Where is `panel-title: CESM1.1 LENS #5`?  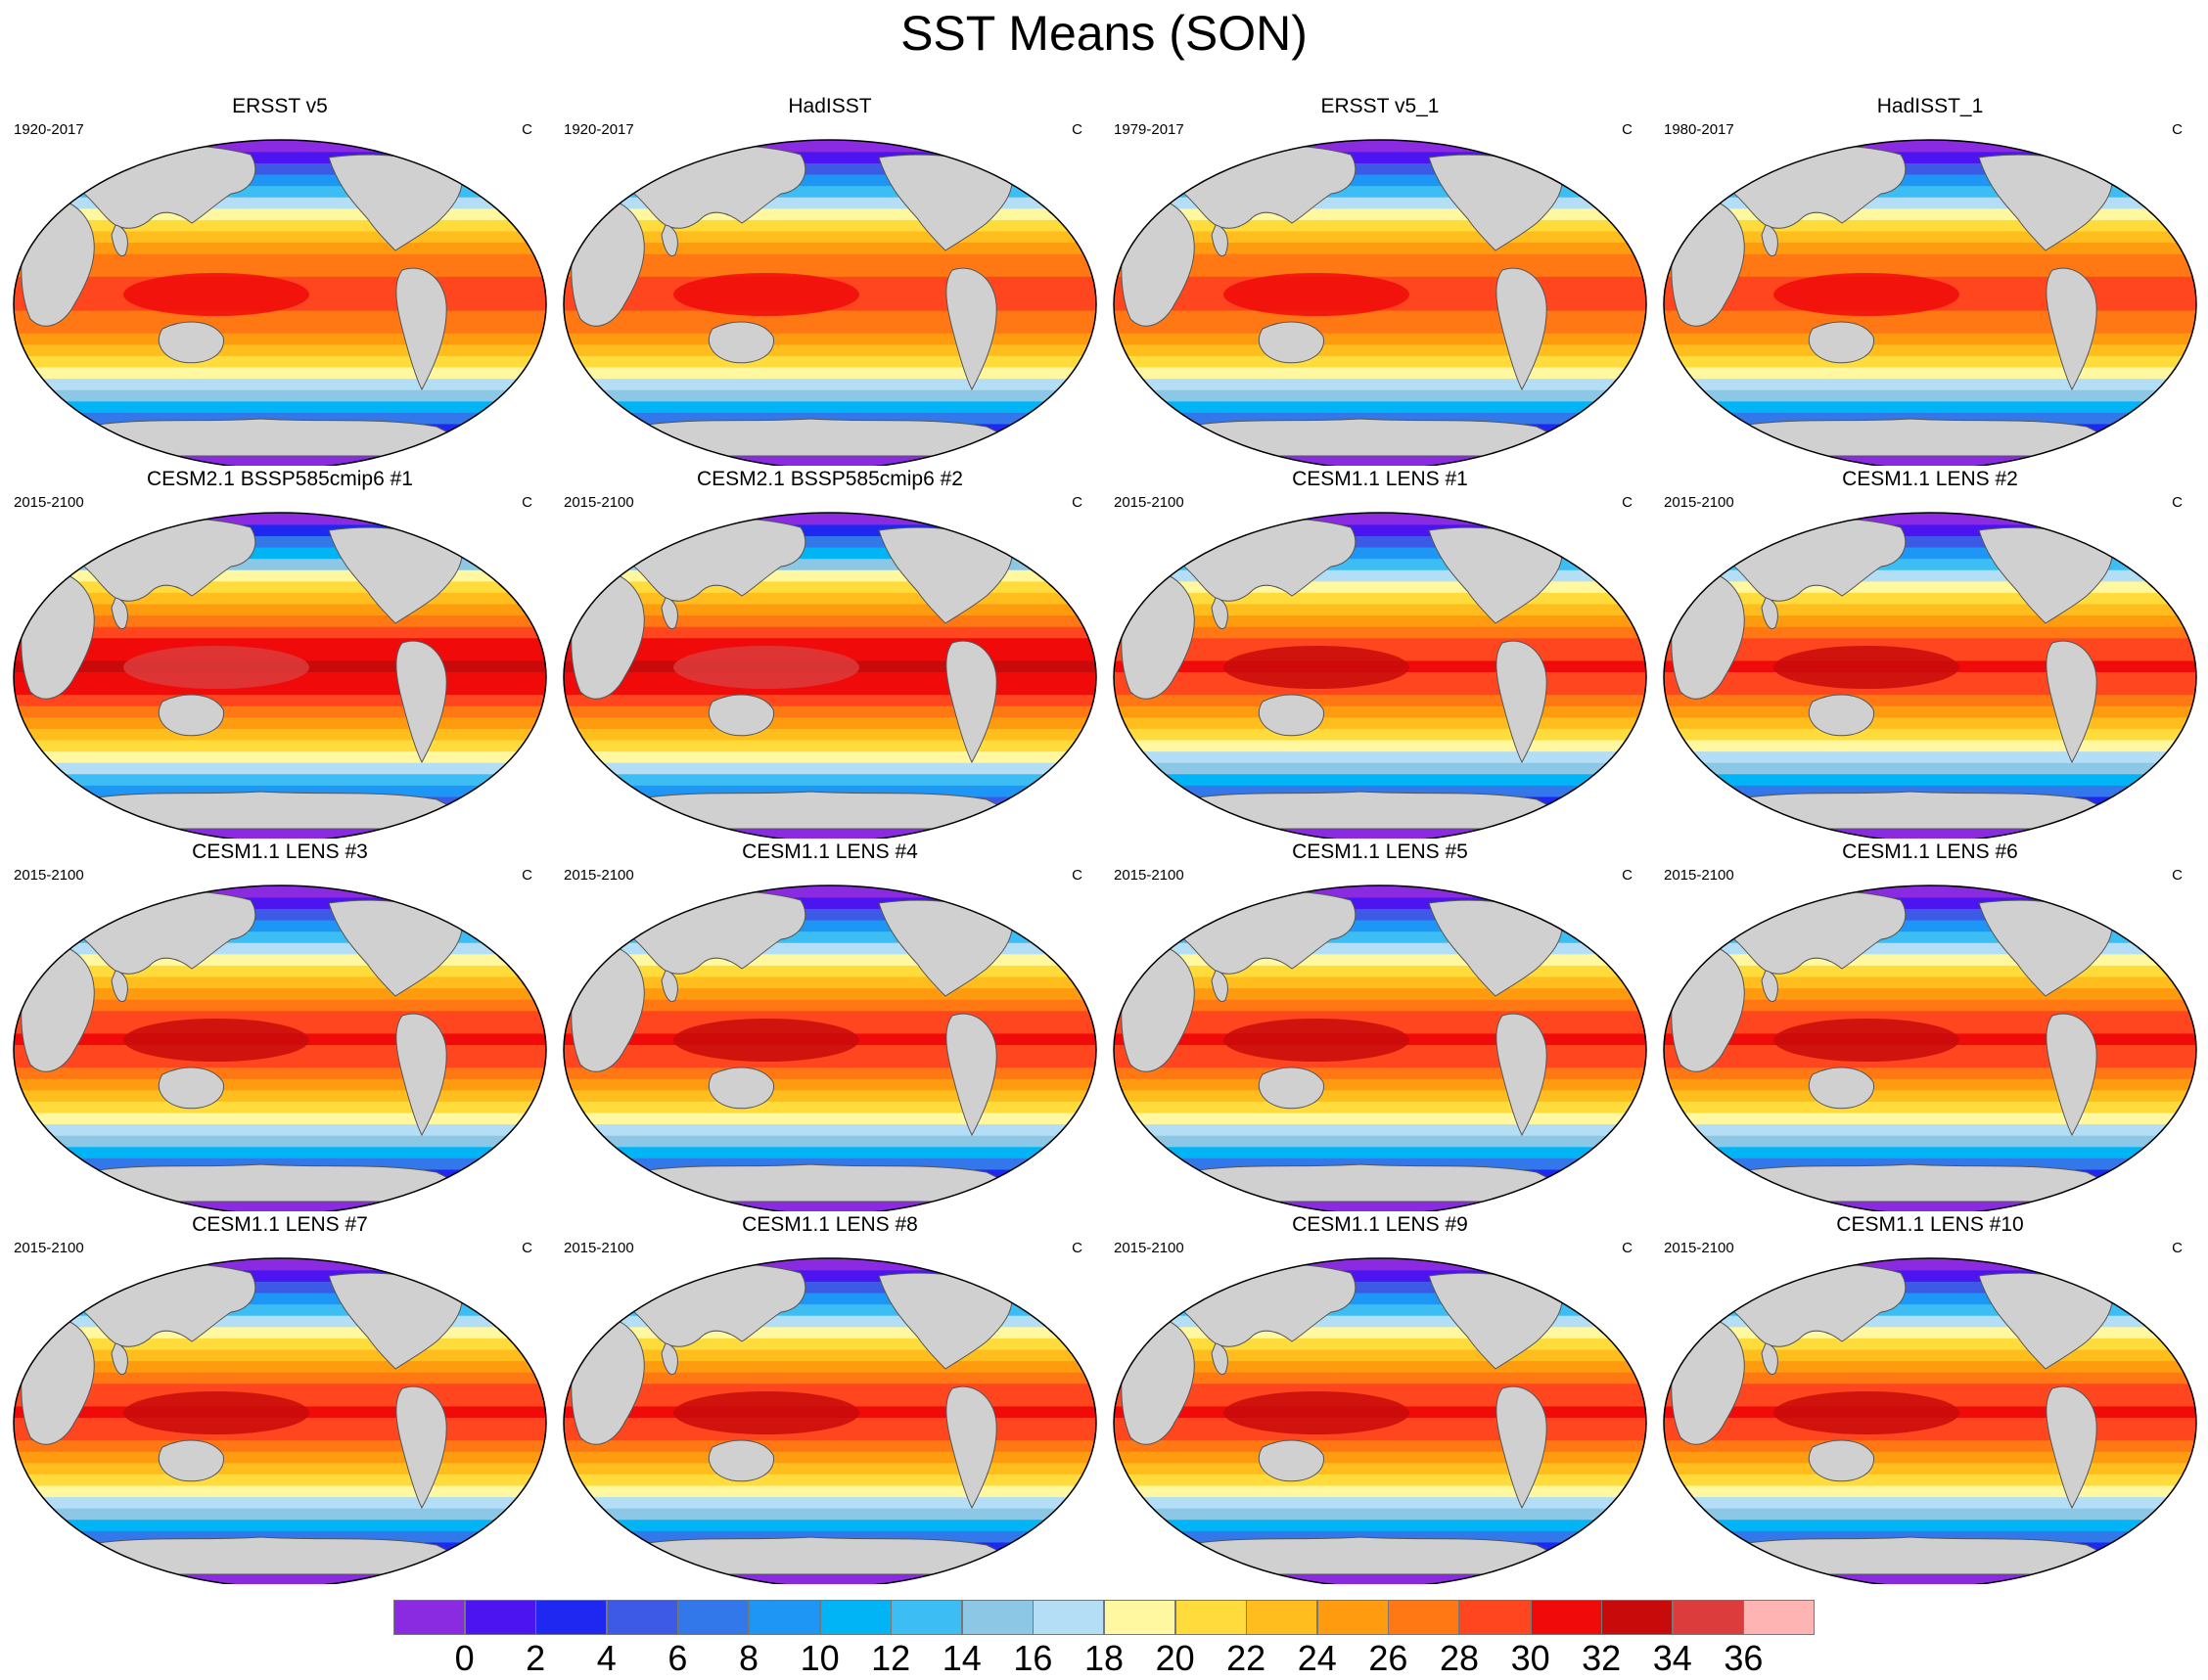
panel-title: CESM1.1 LENS #5 is located at coordinates (1380, 851).